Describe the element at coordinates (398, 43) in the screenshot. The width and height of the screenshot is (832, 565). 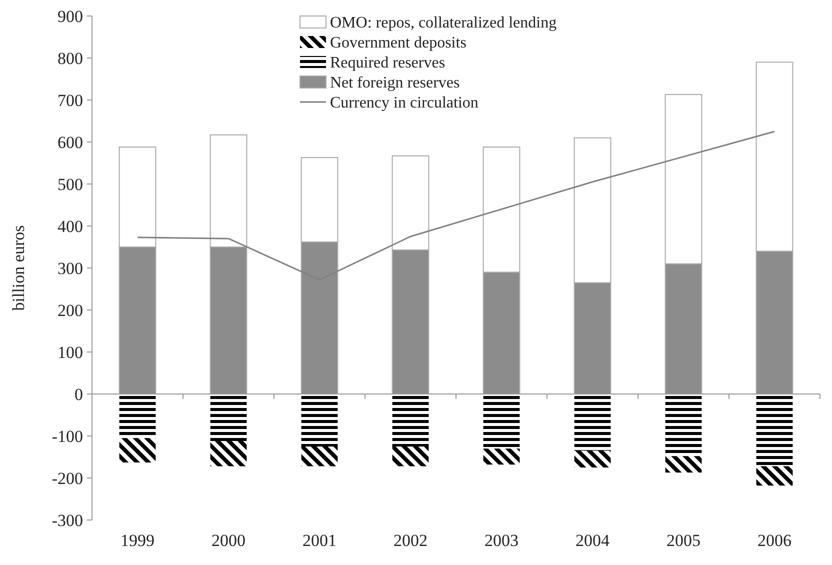
I see `legend-label: Government deposits` at that location.